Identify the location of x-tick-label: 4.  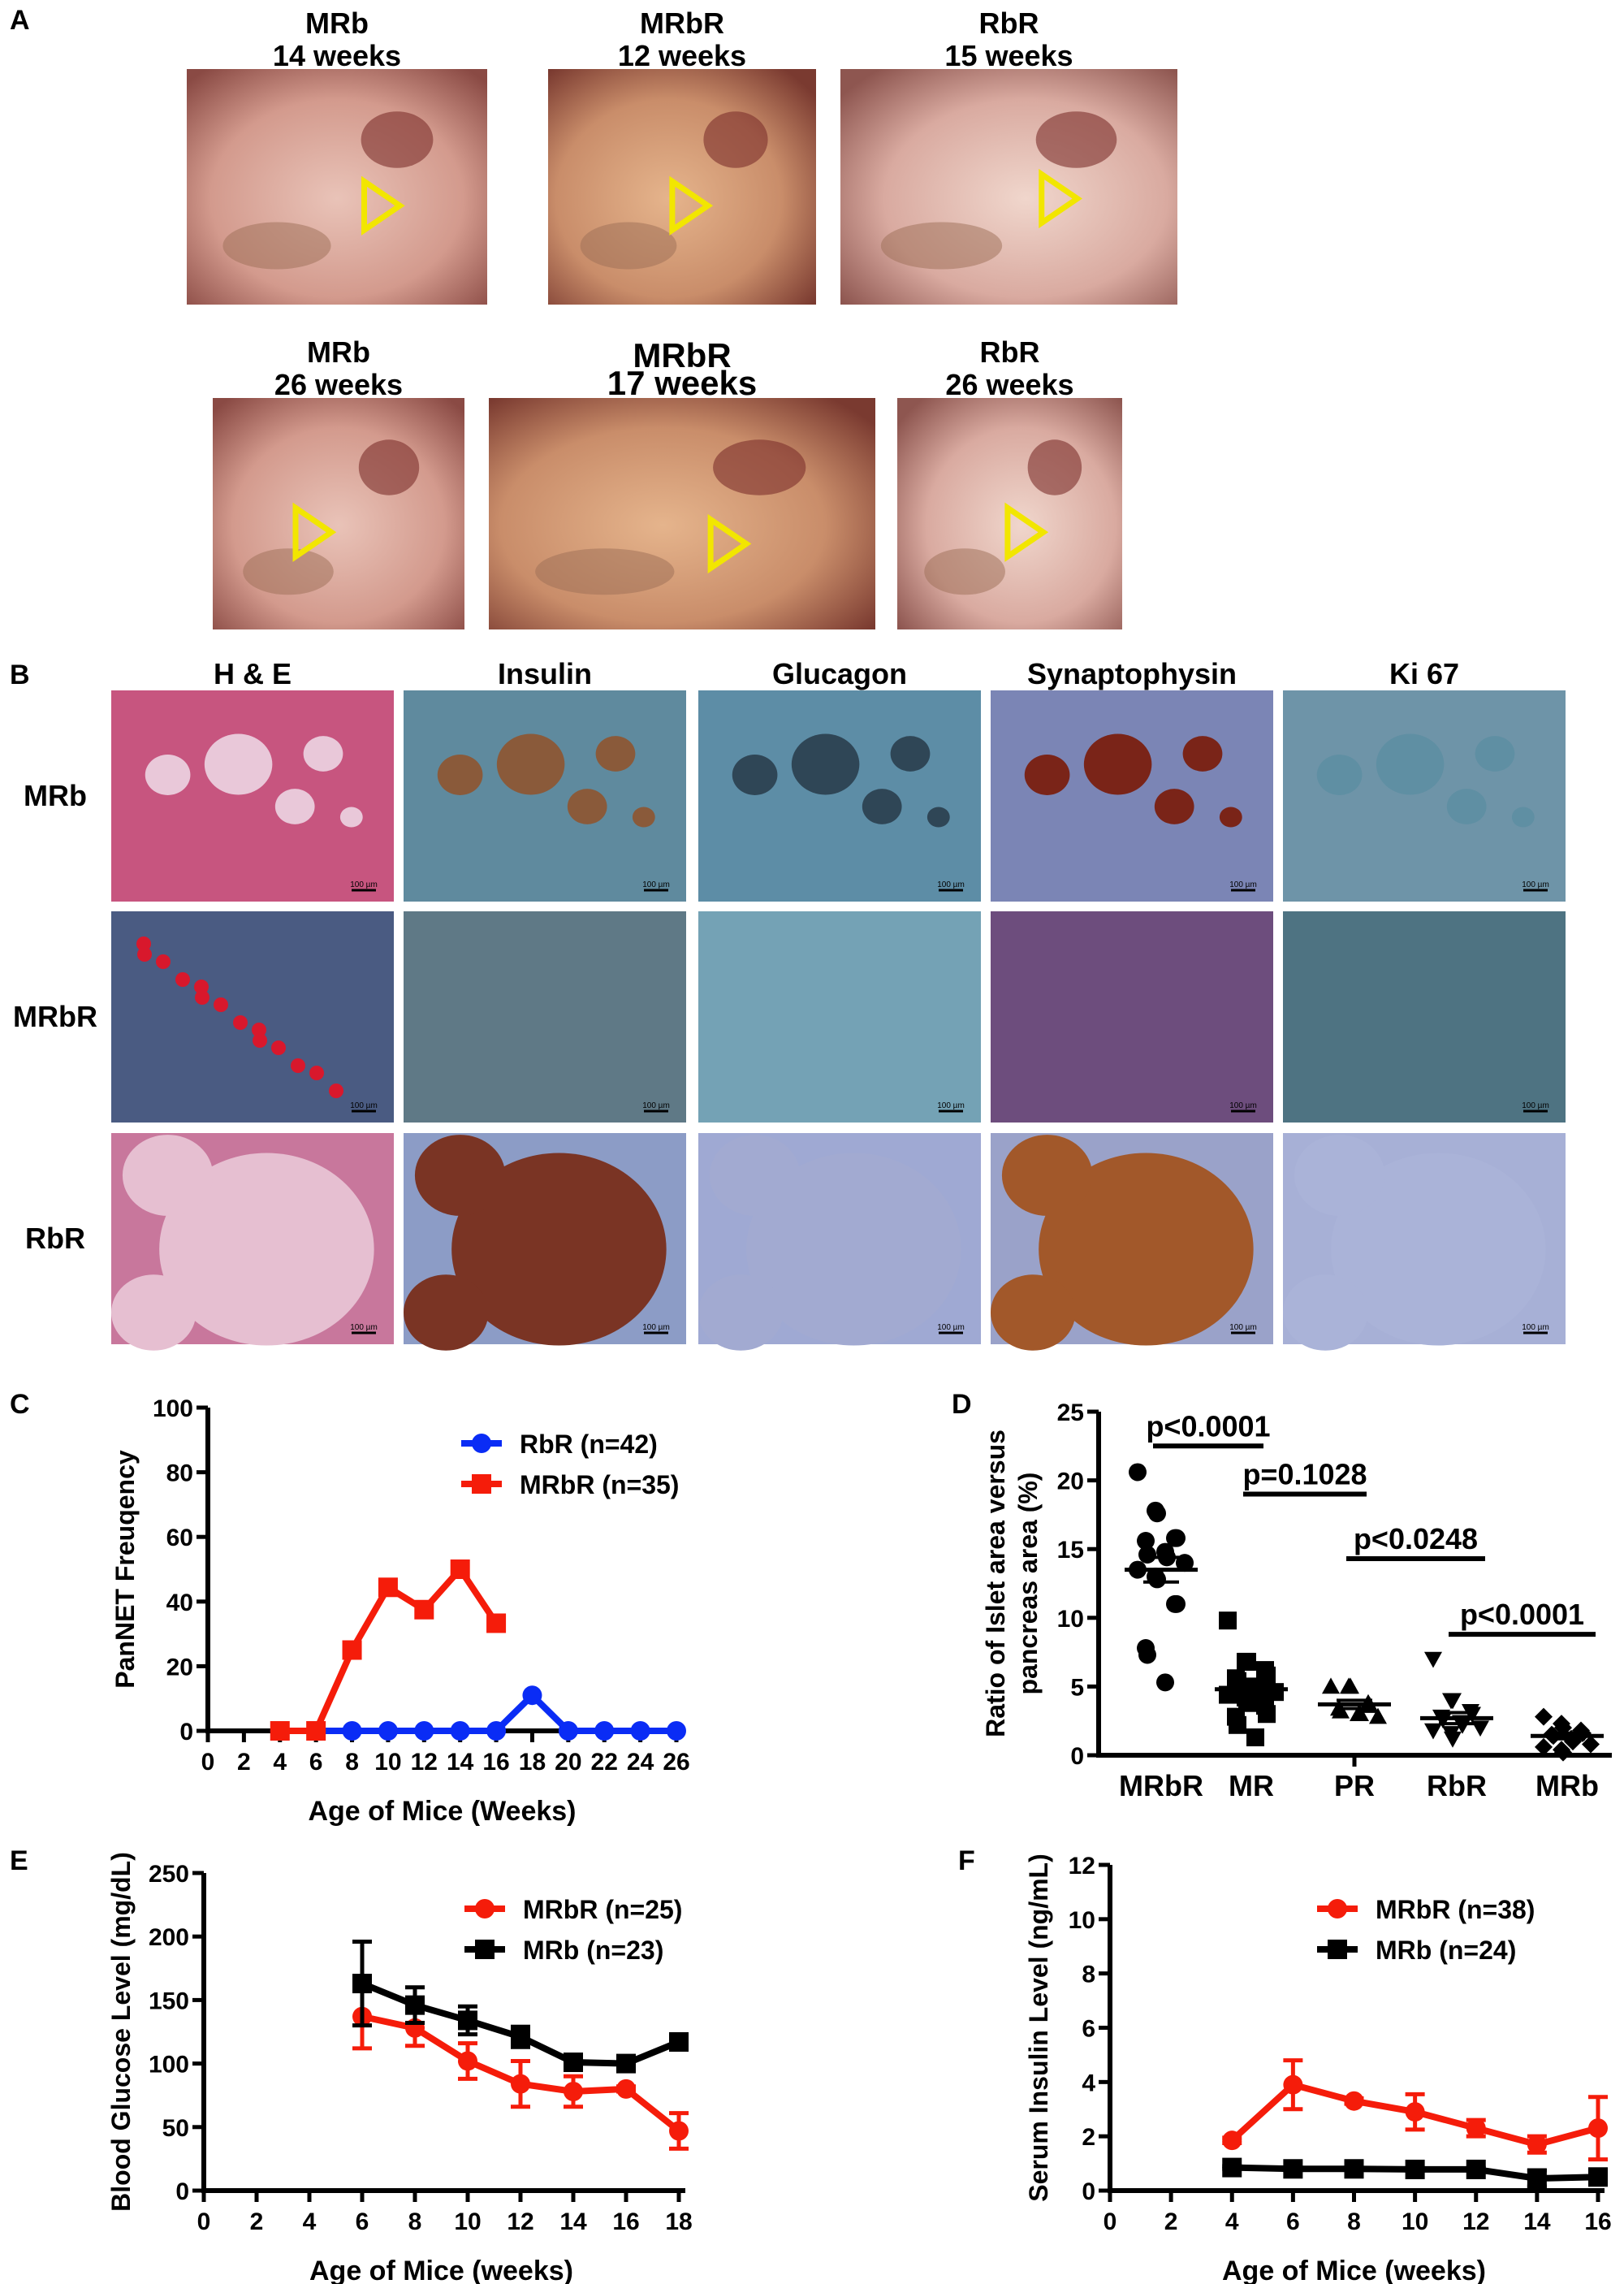
(1232, 2221).